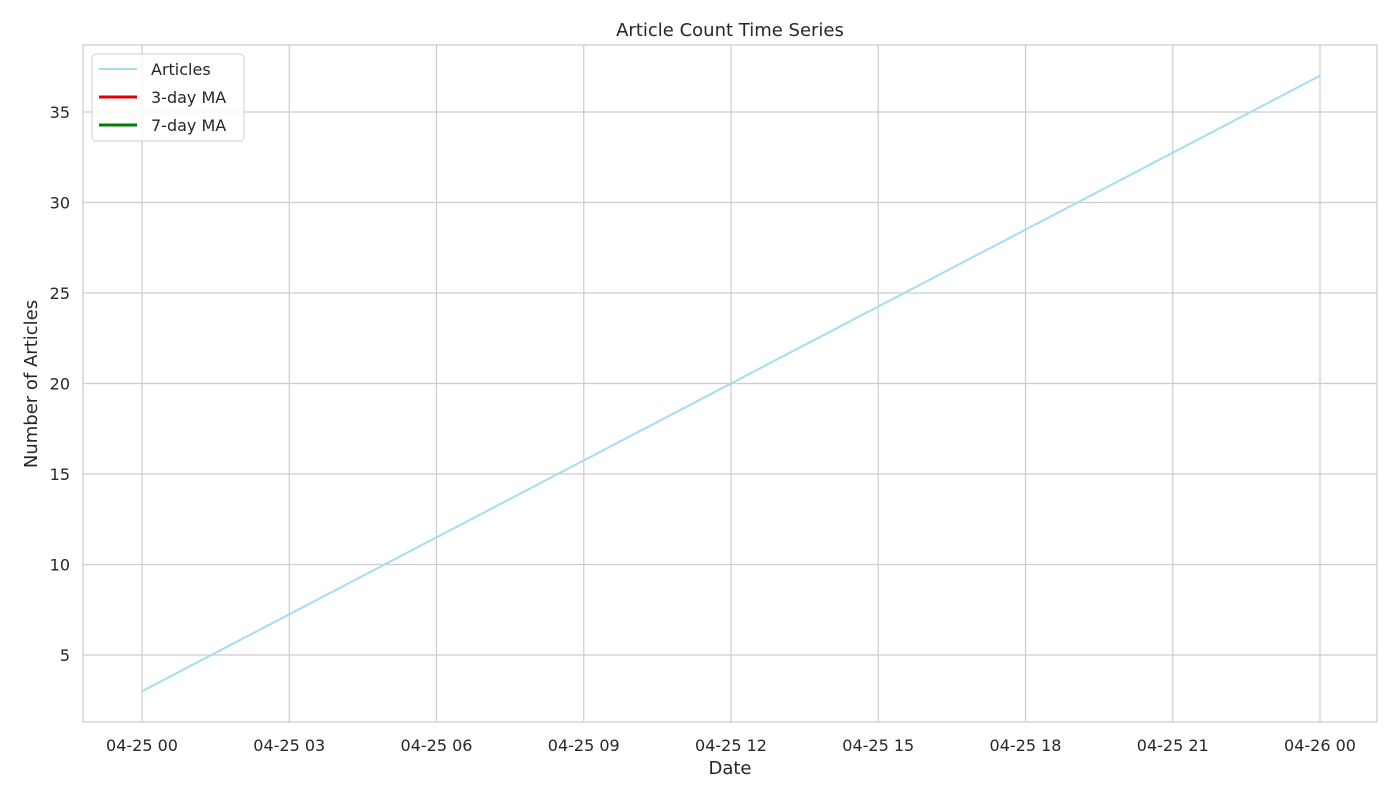  What do you see at coordinates (289, 745) in the screenshot?
I see `x-tick-label: 04-25 03` at bounding box center [289, 745].